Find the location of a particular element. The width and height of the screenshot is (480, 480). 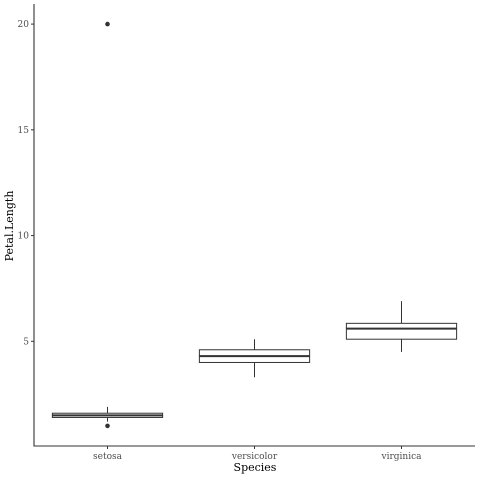

x-axis-title: Species is located at coordinates (255, 467).